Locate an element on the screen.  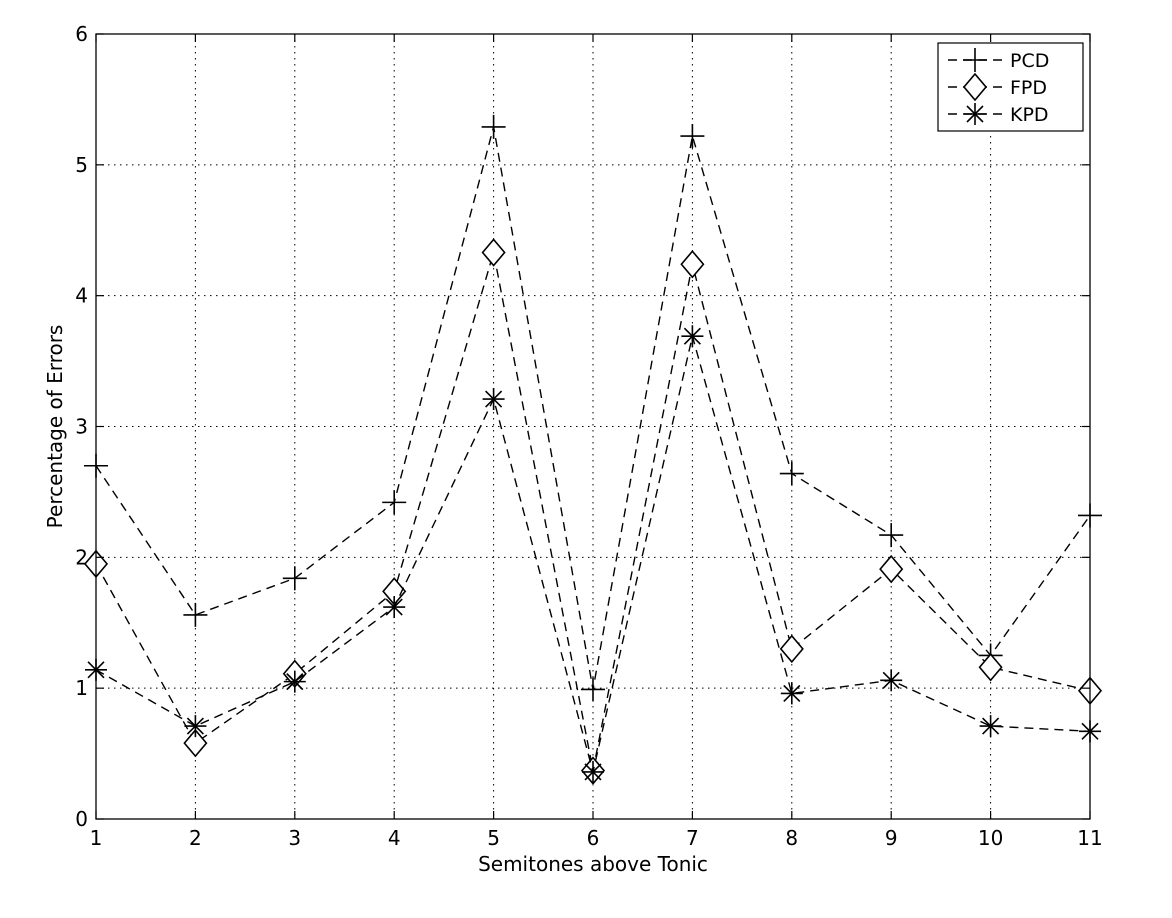
x-tick-label: 7 is located at coordinates (692, 838).